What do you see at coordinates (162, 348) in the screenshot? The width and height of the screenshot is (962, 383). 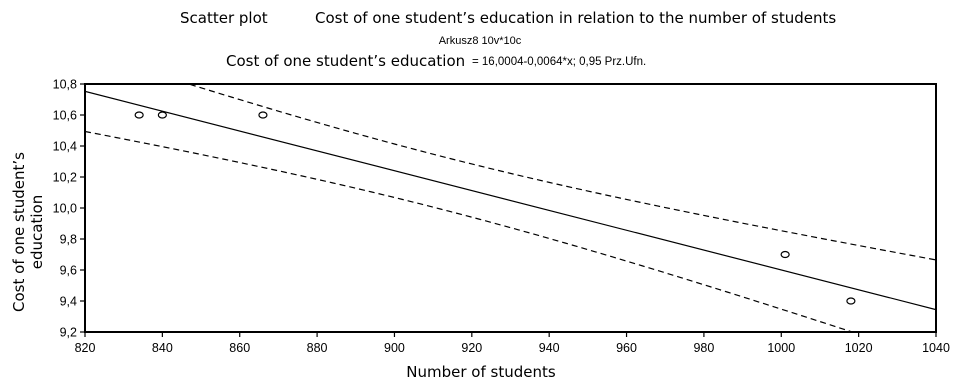 I see `x-tick-label: 840` at bounding box center [162, 348].